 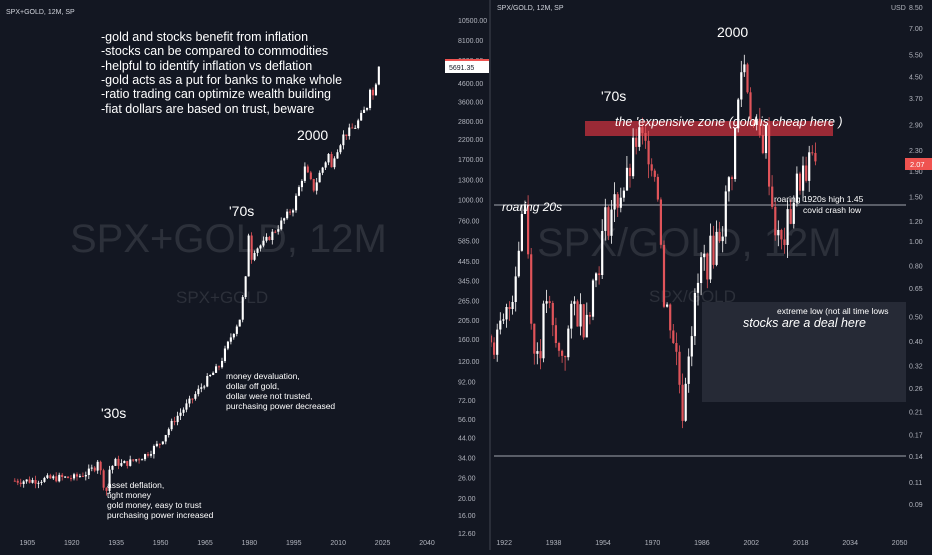 What do you see at coordinates (469, 221) in the screenshot?
I see `y-tick-label: 760.00` at bounding box center [469, 221].